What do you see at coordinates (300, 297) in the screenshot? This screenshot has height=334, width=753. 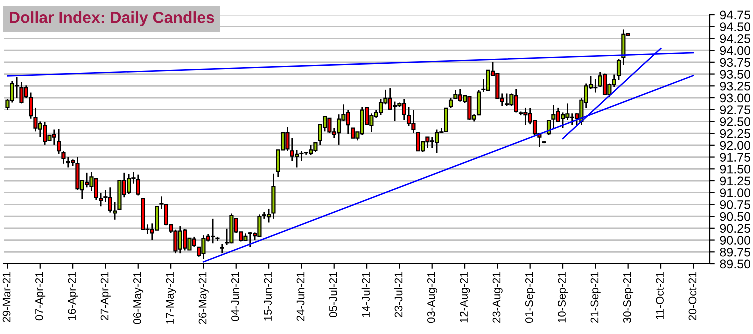 I see `x-tick-label: 24-Jun-21` at bounding box center [300, 297].